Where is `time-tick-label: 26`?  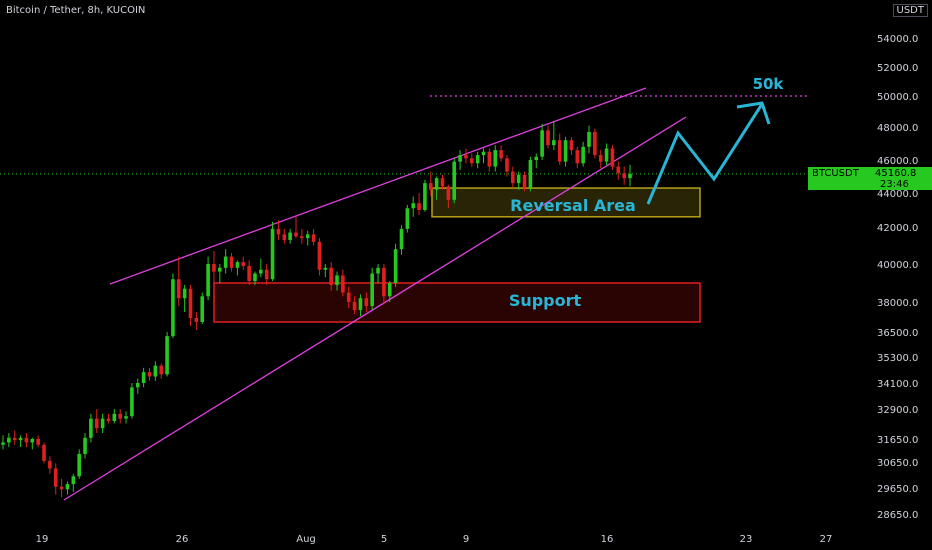
time-tick-label: 26 is located at coordinates (182, 539).